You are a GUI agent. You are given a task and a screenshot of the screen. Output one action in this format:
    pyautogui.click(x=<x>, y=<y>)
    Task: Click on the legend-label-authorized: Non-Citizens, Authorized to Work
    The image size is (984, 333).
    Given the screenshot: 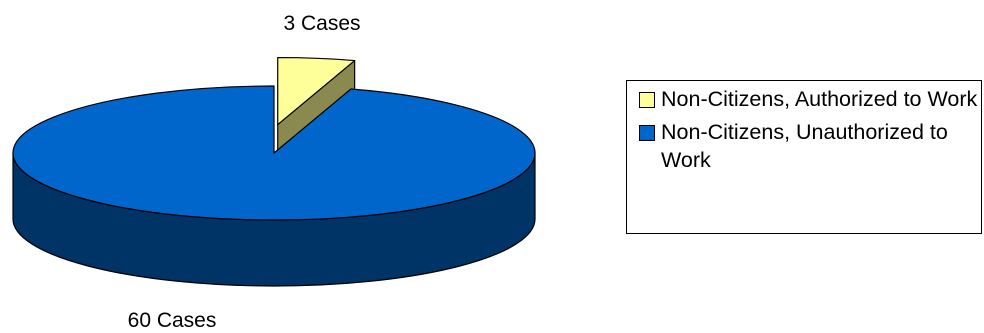 What is the action you would take?
    pyautogui.click(x=819, y=99)
    